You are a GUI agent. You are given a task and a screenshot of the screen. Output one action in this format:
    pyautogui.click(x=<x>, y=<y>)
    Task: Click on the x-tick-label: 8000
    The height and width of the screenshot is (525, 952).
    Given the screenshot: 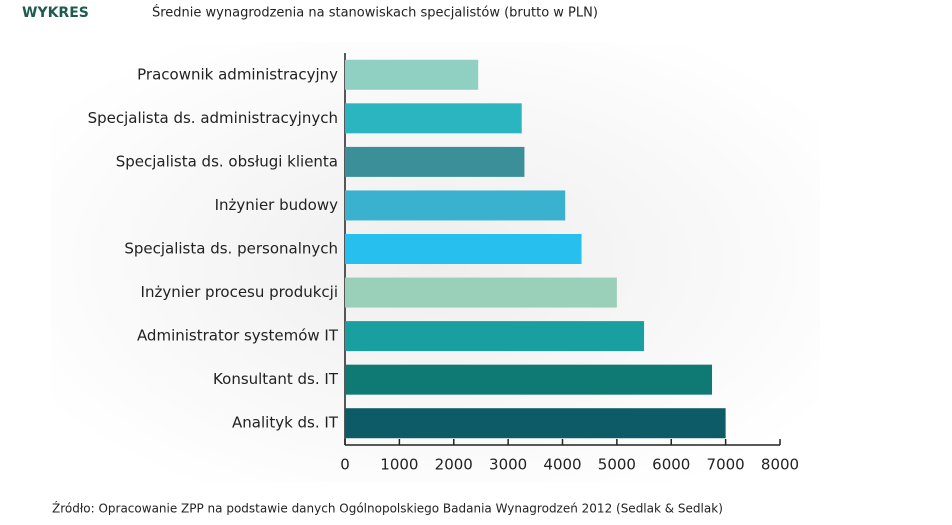 What is the action you would take?
    pyautogui.click(x=780, y=465)
    